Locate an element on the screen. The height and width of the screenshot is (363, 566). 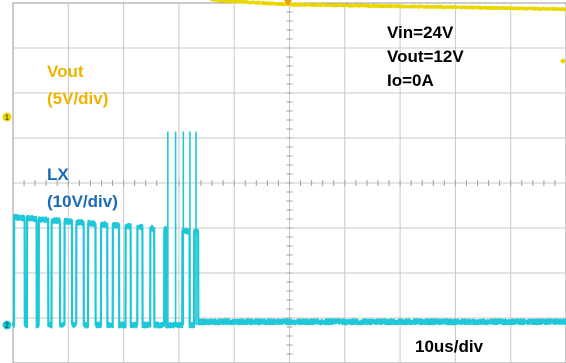
channel-1-marker-text: 1 is located at coordinates (7, 118).